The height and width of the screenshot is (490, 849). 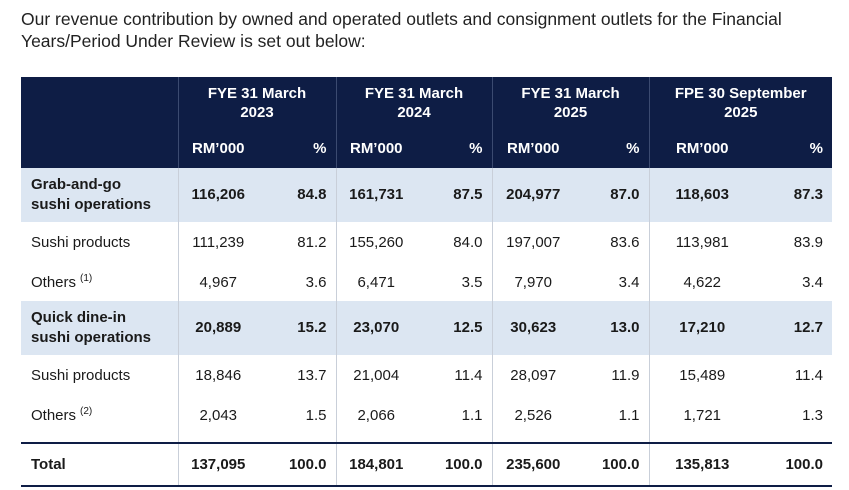 I want to click on period-header: FPE 30 September 2025, so click(x=740, y=103).